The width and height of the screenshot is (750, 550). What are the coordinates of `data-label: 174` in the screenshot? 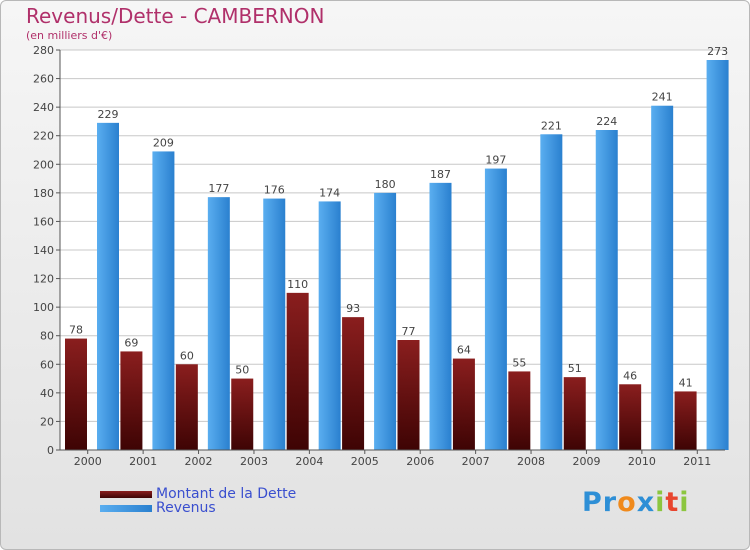 It's located at (329, 192).